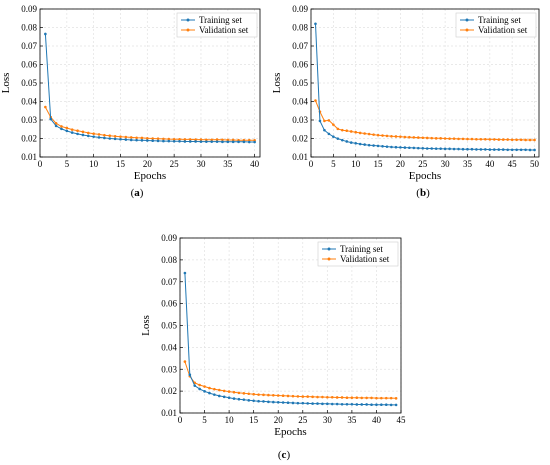 The height and width of the screenshot is (465, 550). Describe the element at coordinates (169, 282) in the screenshot. I see `y-tick-label: 0.07` at that location.